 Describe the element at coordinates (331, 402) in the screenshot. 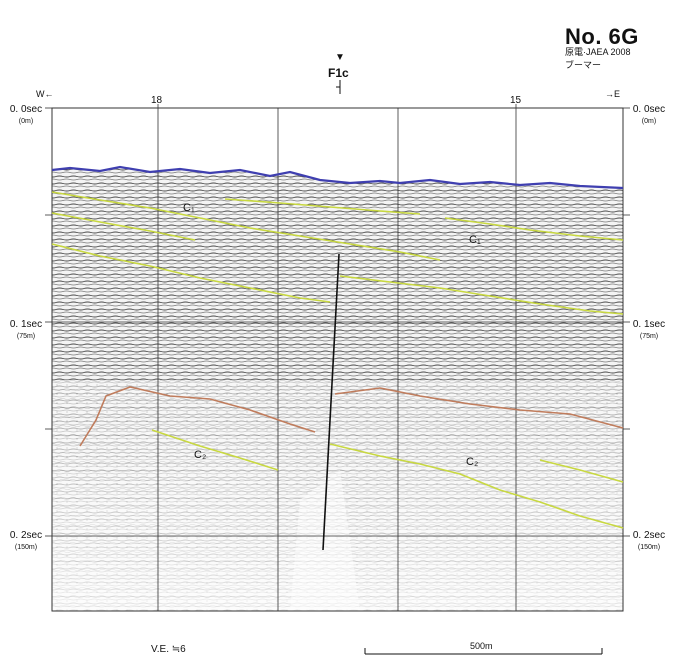

I see `fault-trace` at that location.